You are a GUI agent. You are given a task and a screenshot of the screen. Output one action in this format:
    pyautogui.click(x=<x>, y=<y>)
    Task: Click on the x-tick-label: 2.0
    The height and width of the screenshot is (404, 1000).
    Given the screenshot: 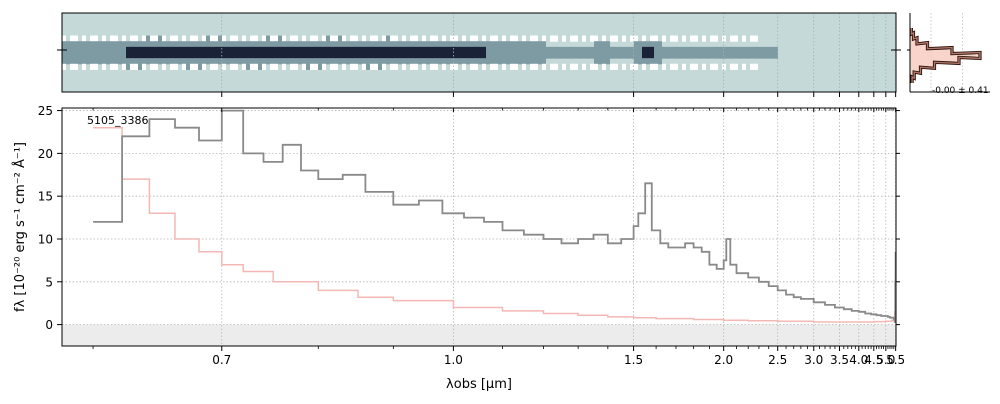 What is the action you would take?
    pyautogui.click(x=723, y=360)
    